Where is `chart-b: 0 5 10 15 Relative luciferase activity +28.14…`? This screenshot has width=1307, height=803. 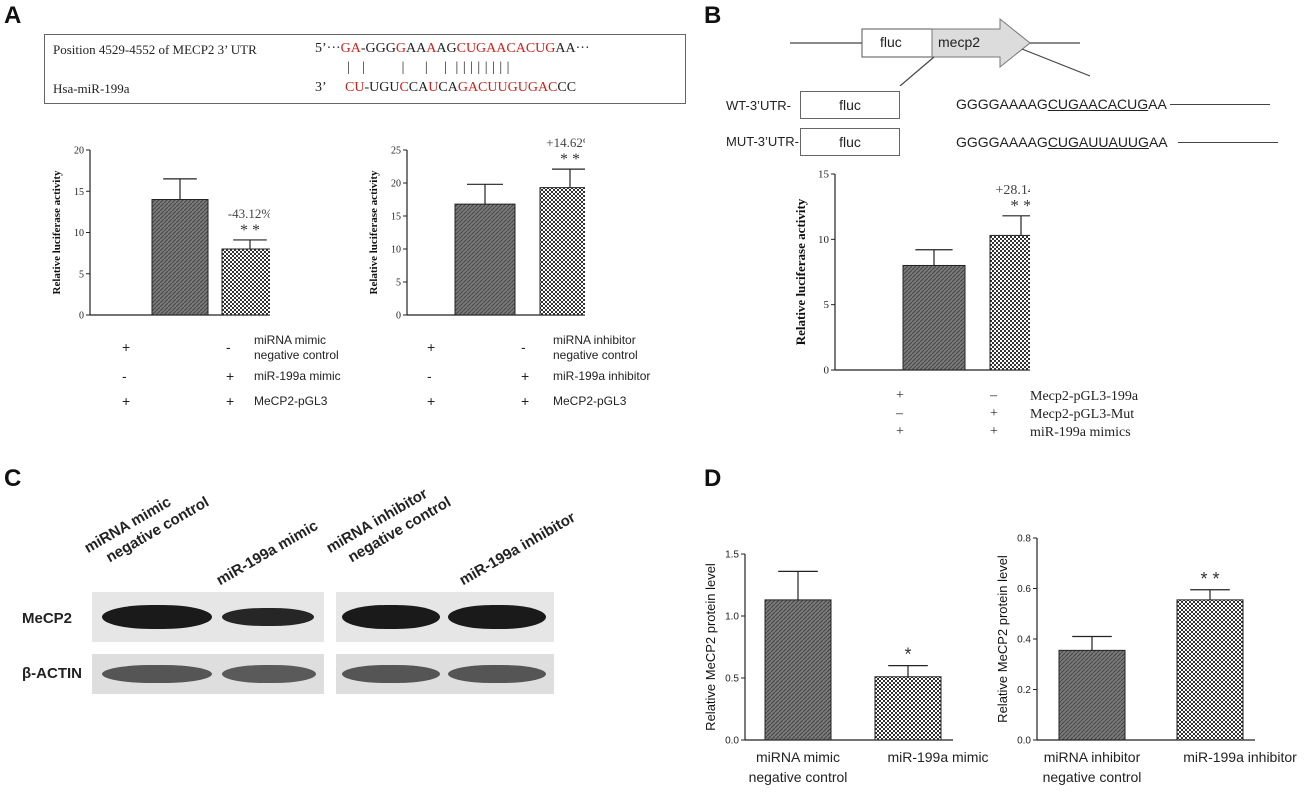
chart-b: 0 5 10 15 Relative luciferase activity +28.14… is located at coordinates (911, 273).